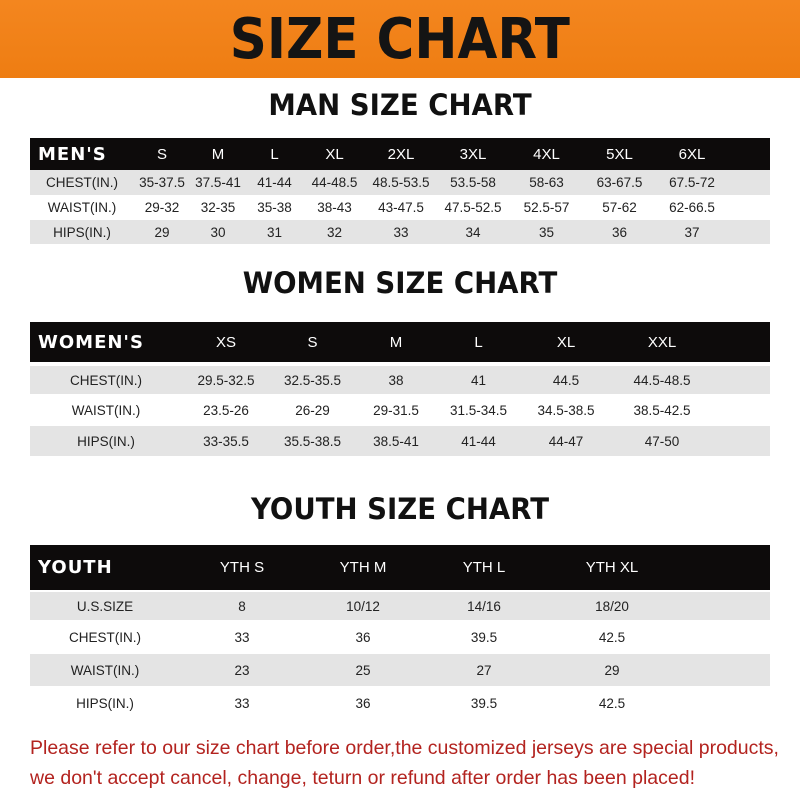 The height and width of the screenshot is (800, 800). I want to click on measurement-cell: 58-63, so click(546, 182).